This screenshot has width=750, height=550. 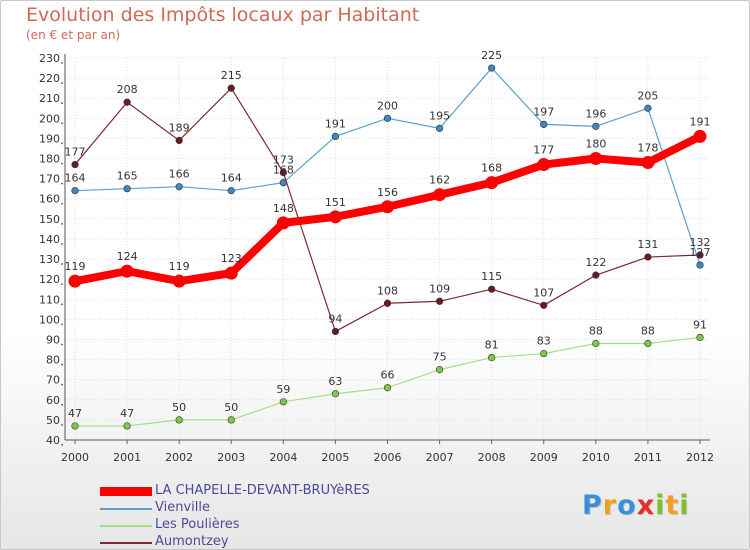 What do you see at coordinates (49, 118) in the screenshot?
I see `y-tick-label: 200` at bounding box center [49, 118].